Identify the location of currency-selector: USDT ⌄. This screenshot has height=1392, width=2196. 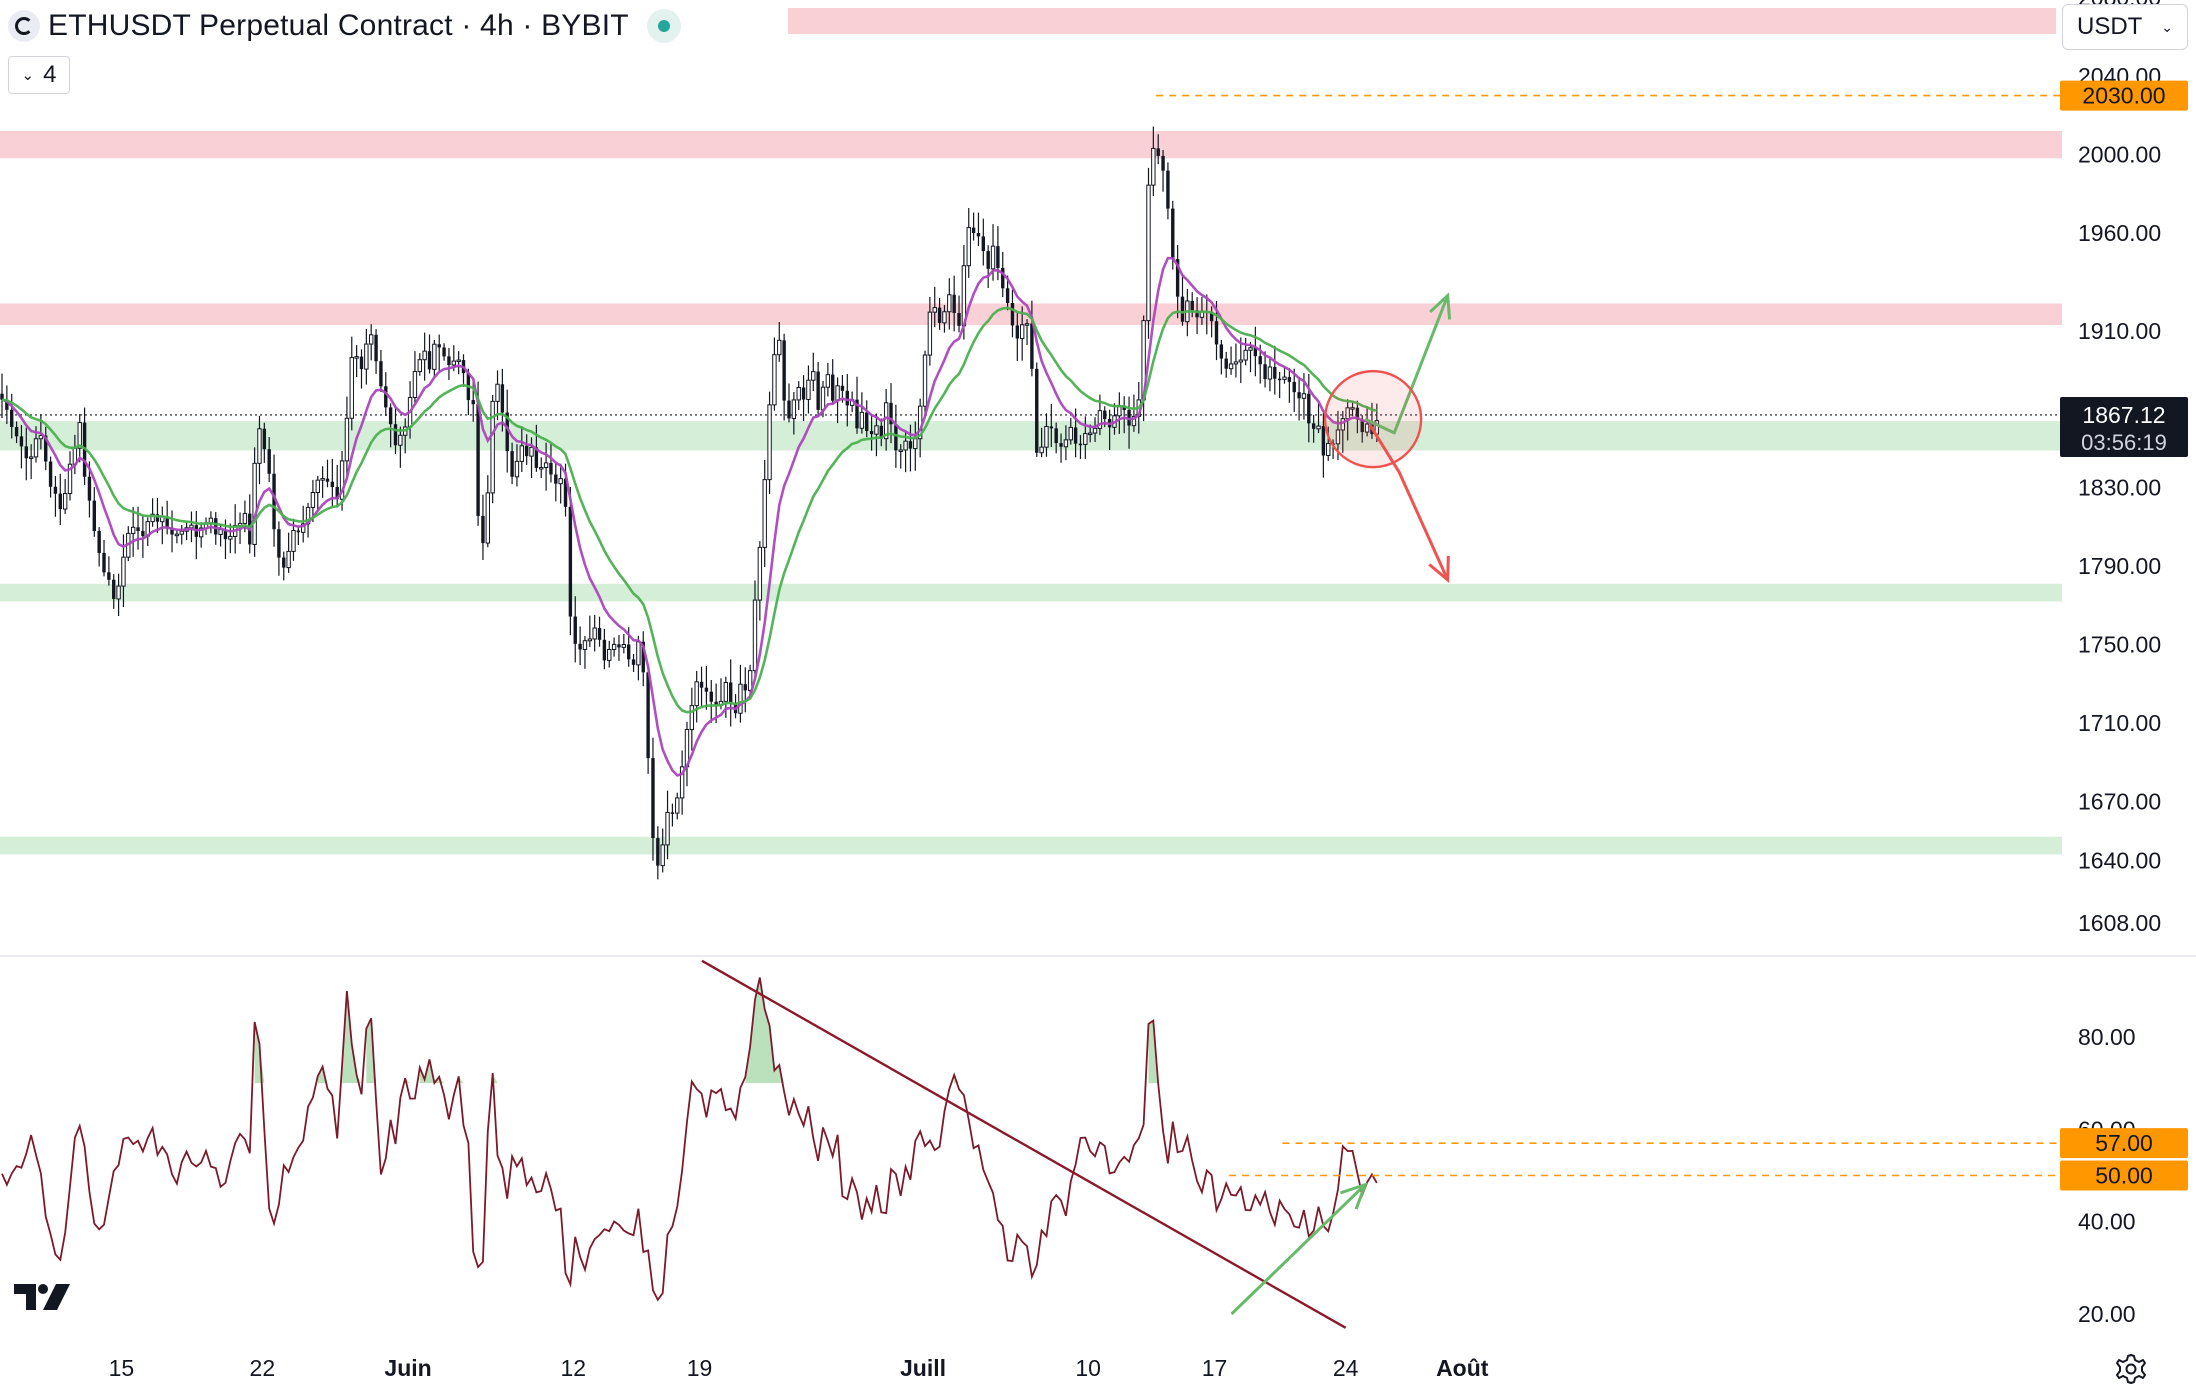
(2125, 27).